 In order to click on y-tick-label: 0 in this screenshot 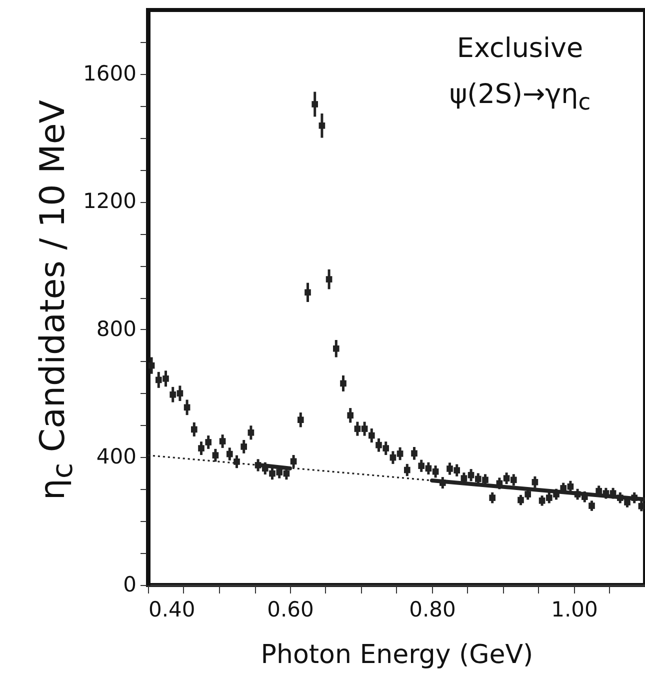, I will do `click(129, 584)`.